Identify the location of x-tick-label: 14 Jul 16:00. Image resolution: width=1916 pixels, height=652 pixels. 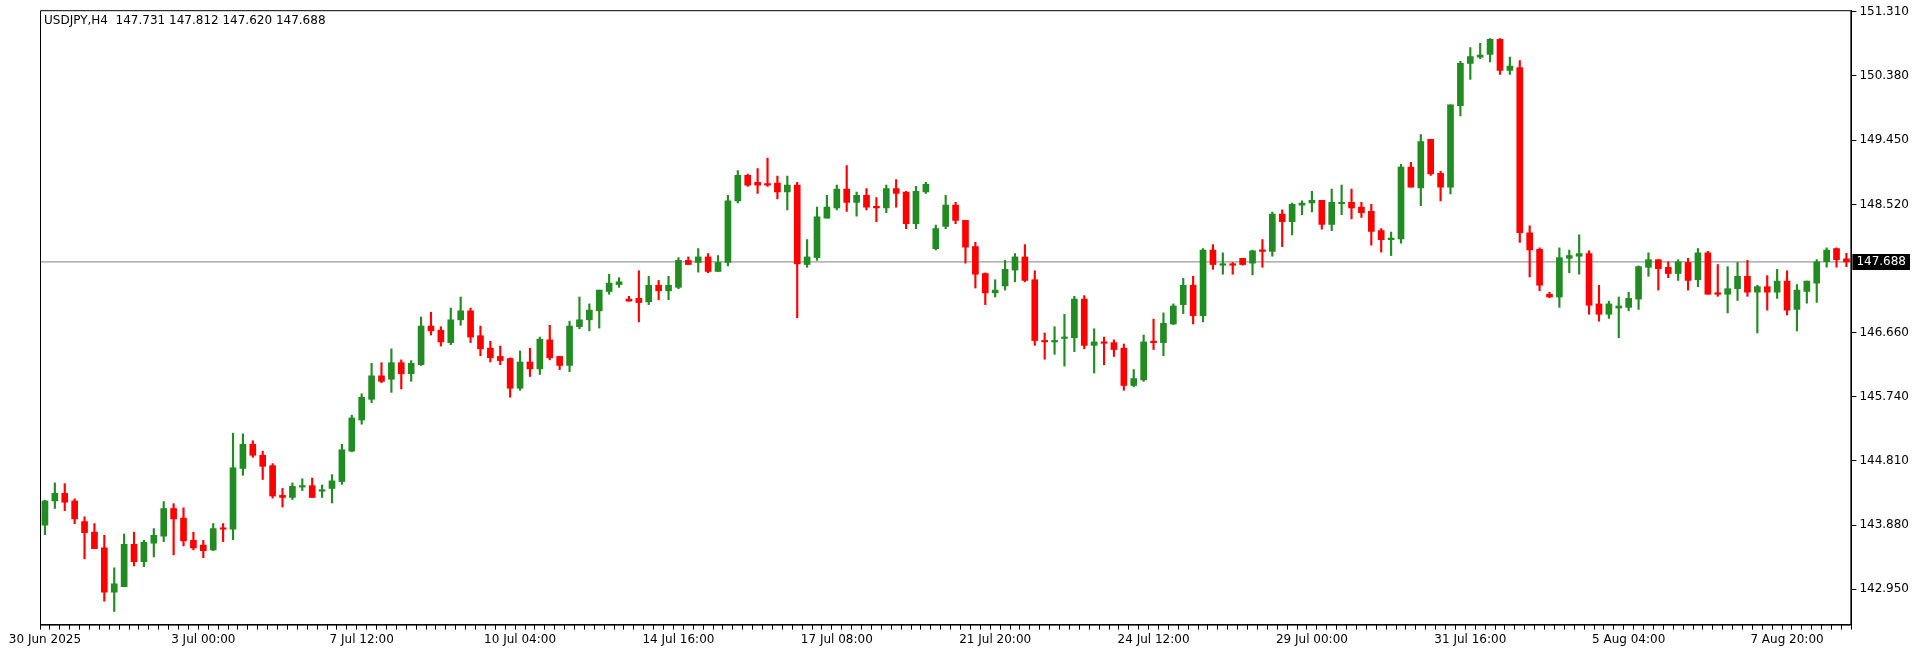
(678, 638).